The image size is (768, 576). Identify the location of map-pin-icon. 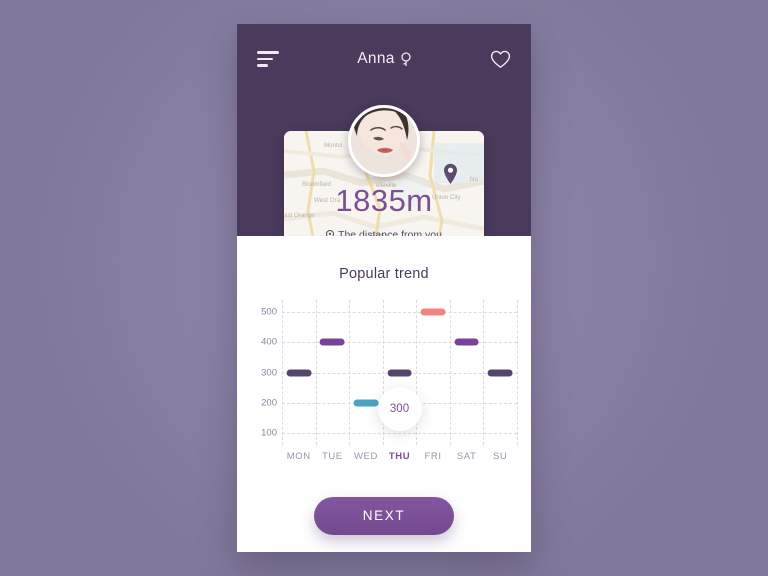
(450, 176).